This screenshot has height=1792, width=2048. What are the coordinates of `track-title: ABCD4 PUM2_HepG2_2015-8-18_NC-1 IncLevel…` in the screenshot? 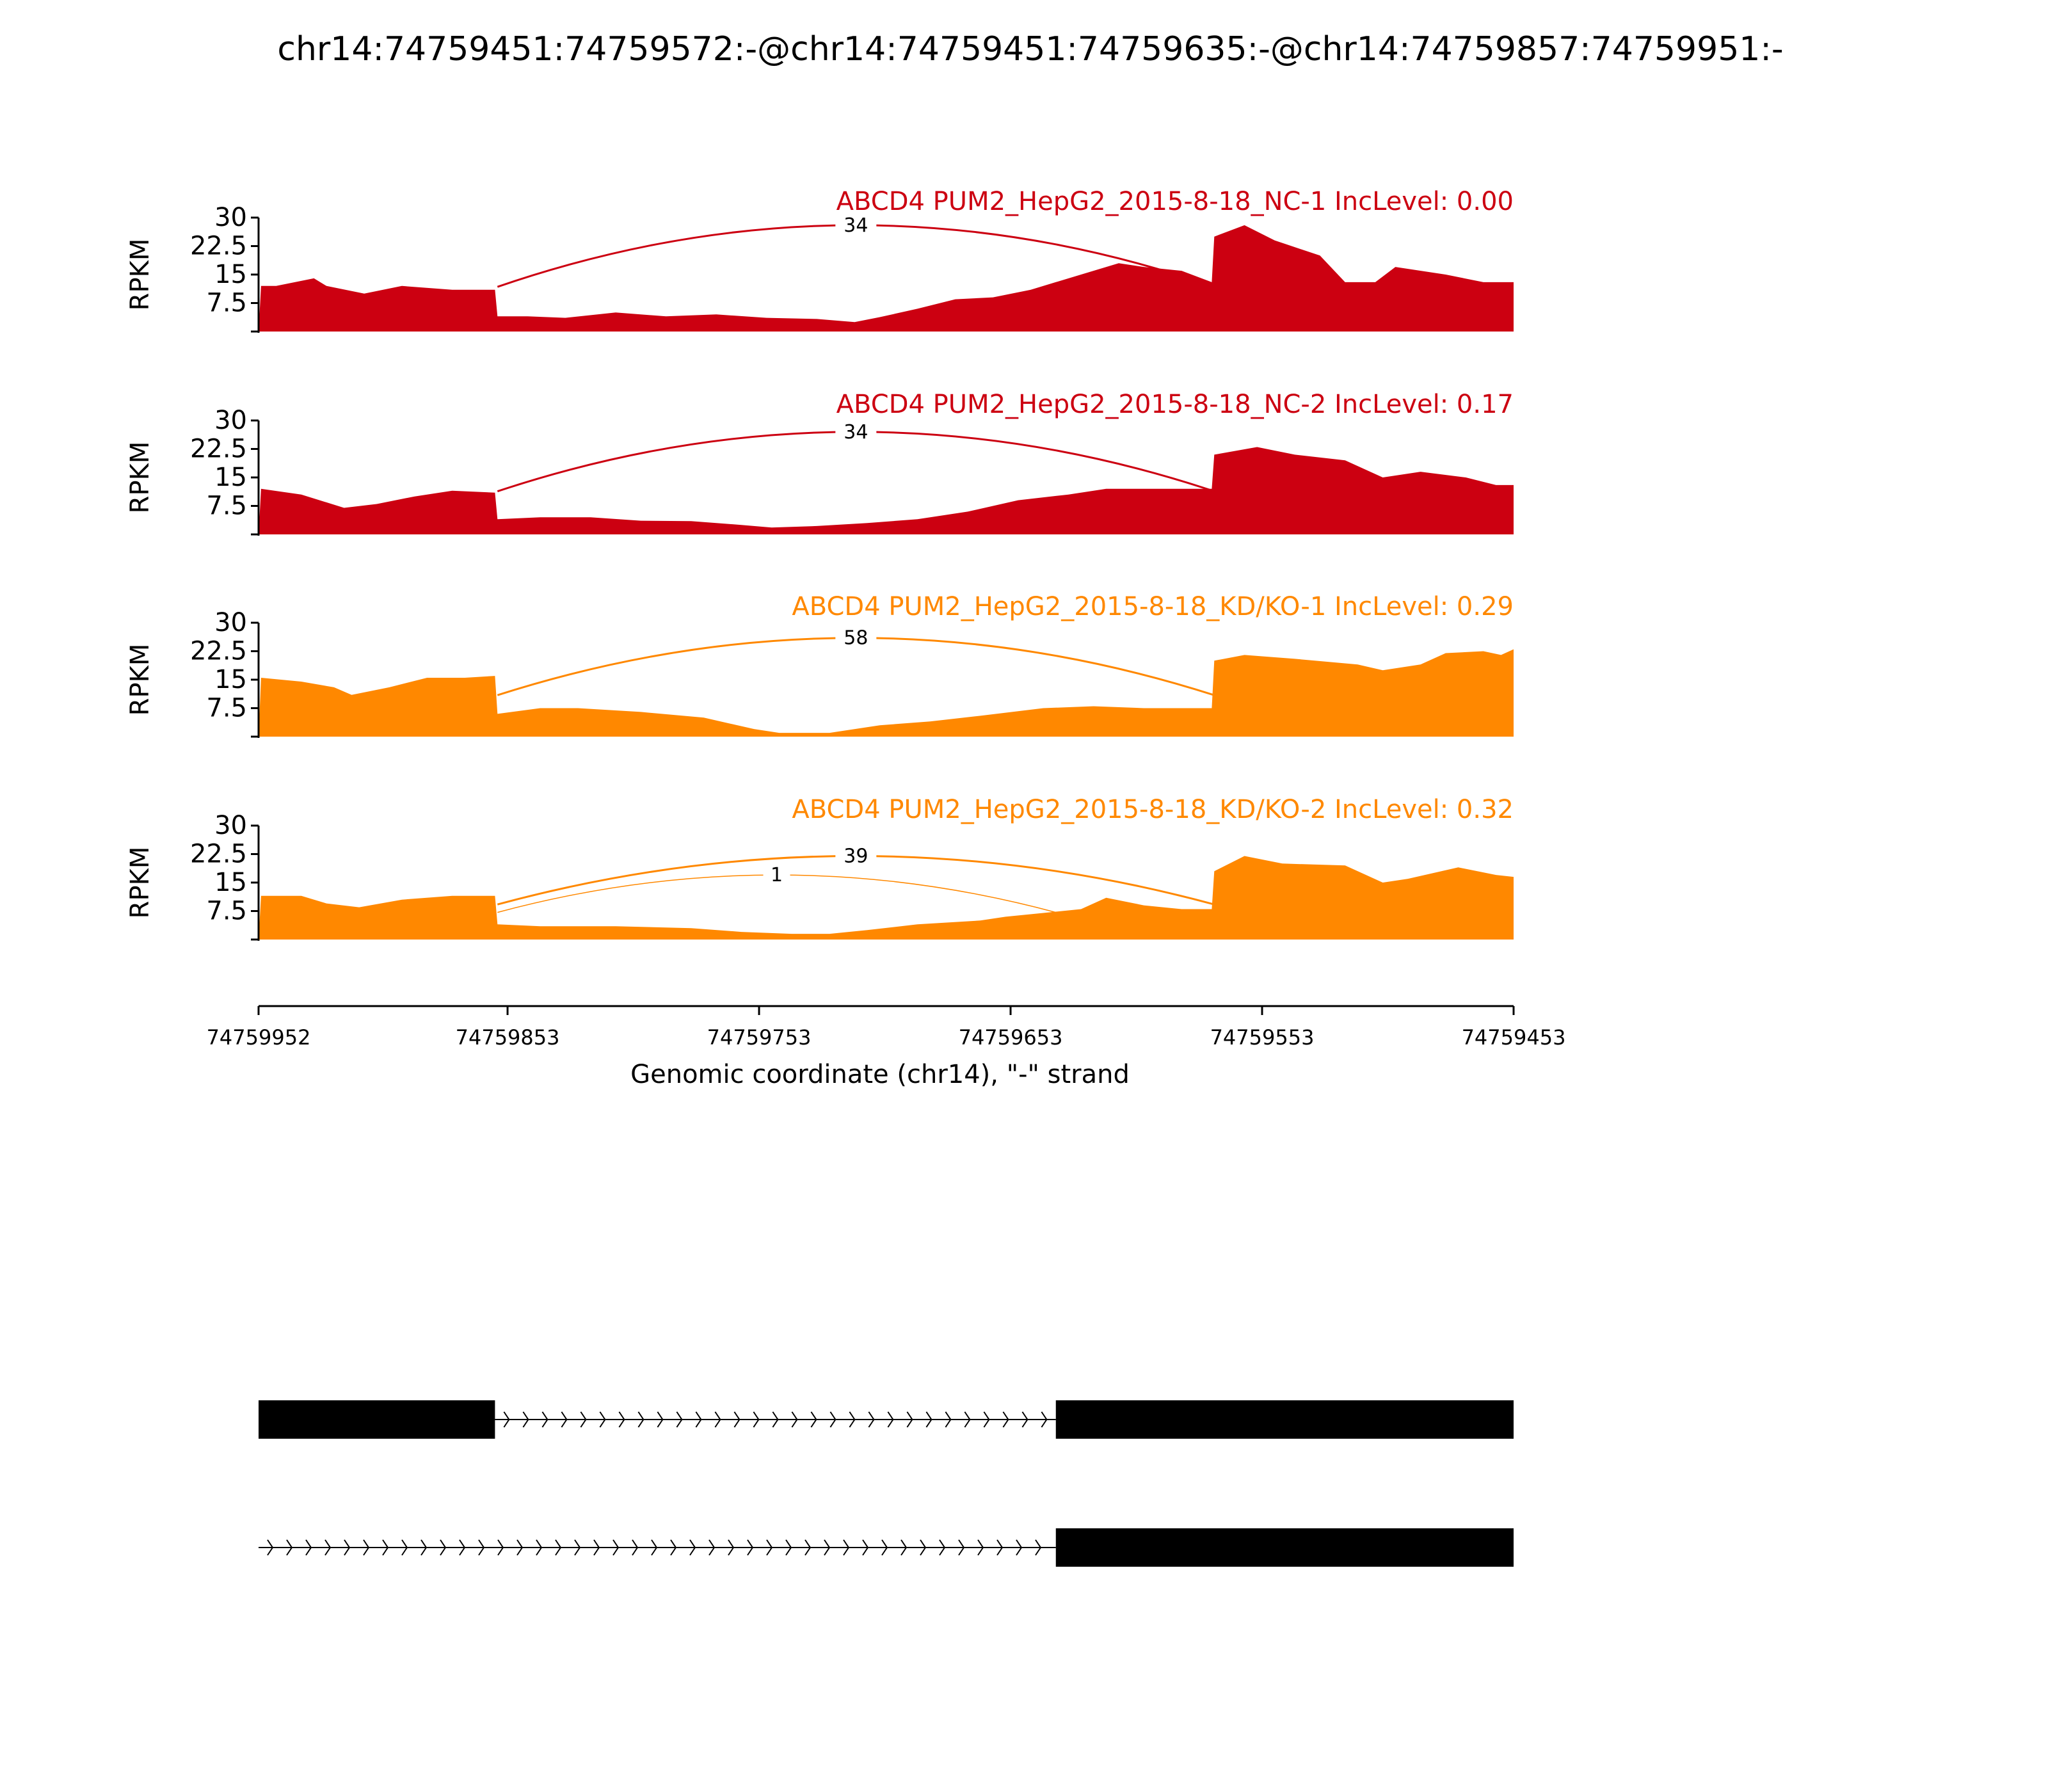 It's located at (1175, 201).